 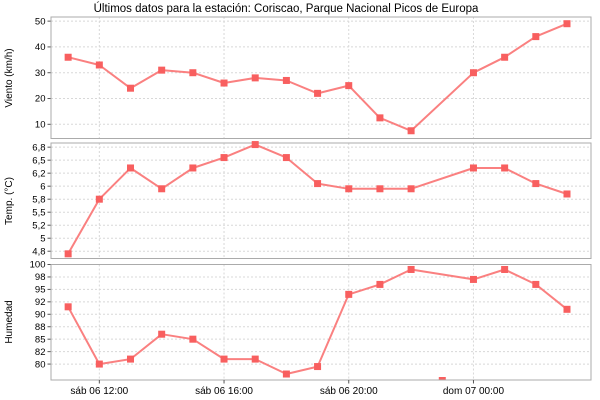 What do you see at coordinates (40, 327) in the screenshot?
I see `y-tick-label: 88` at bounding box center [40, 327].